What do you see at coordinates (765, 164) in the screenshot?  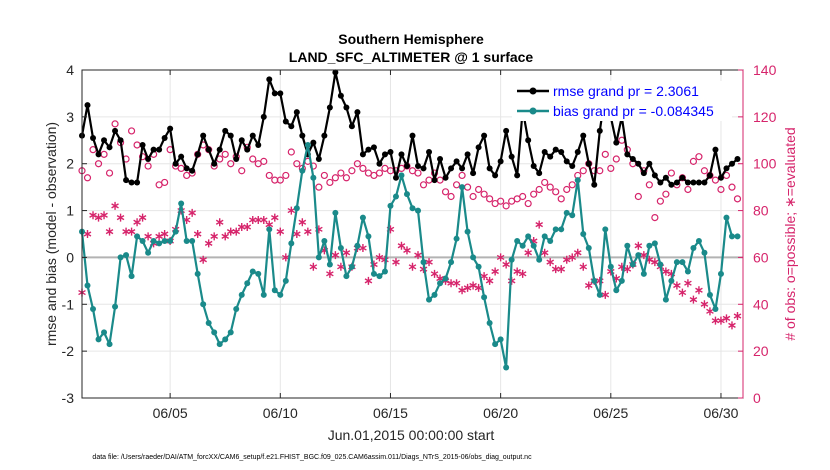 I see `y-right-tick-label: 100` at bounding box center [765, 164].